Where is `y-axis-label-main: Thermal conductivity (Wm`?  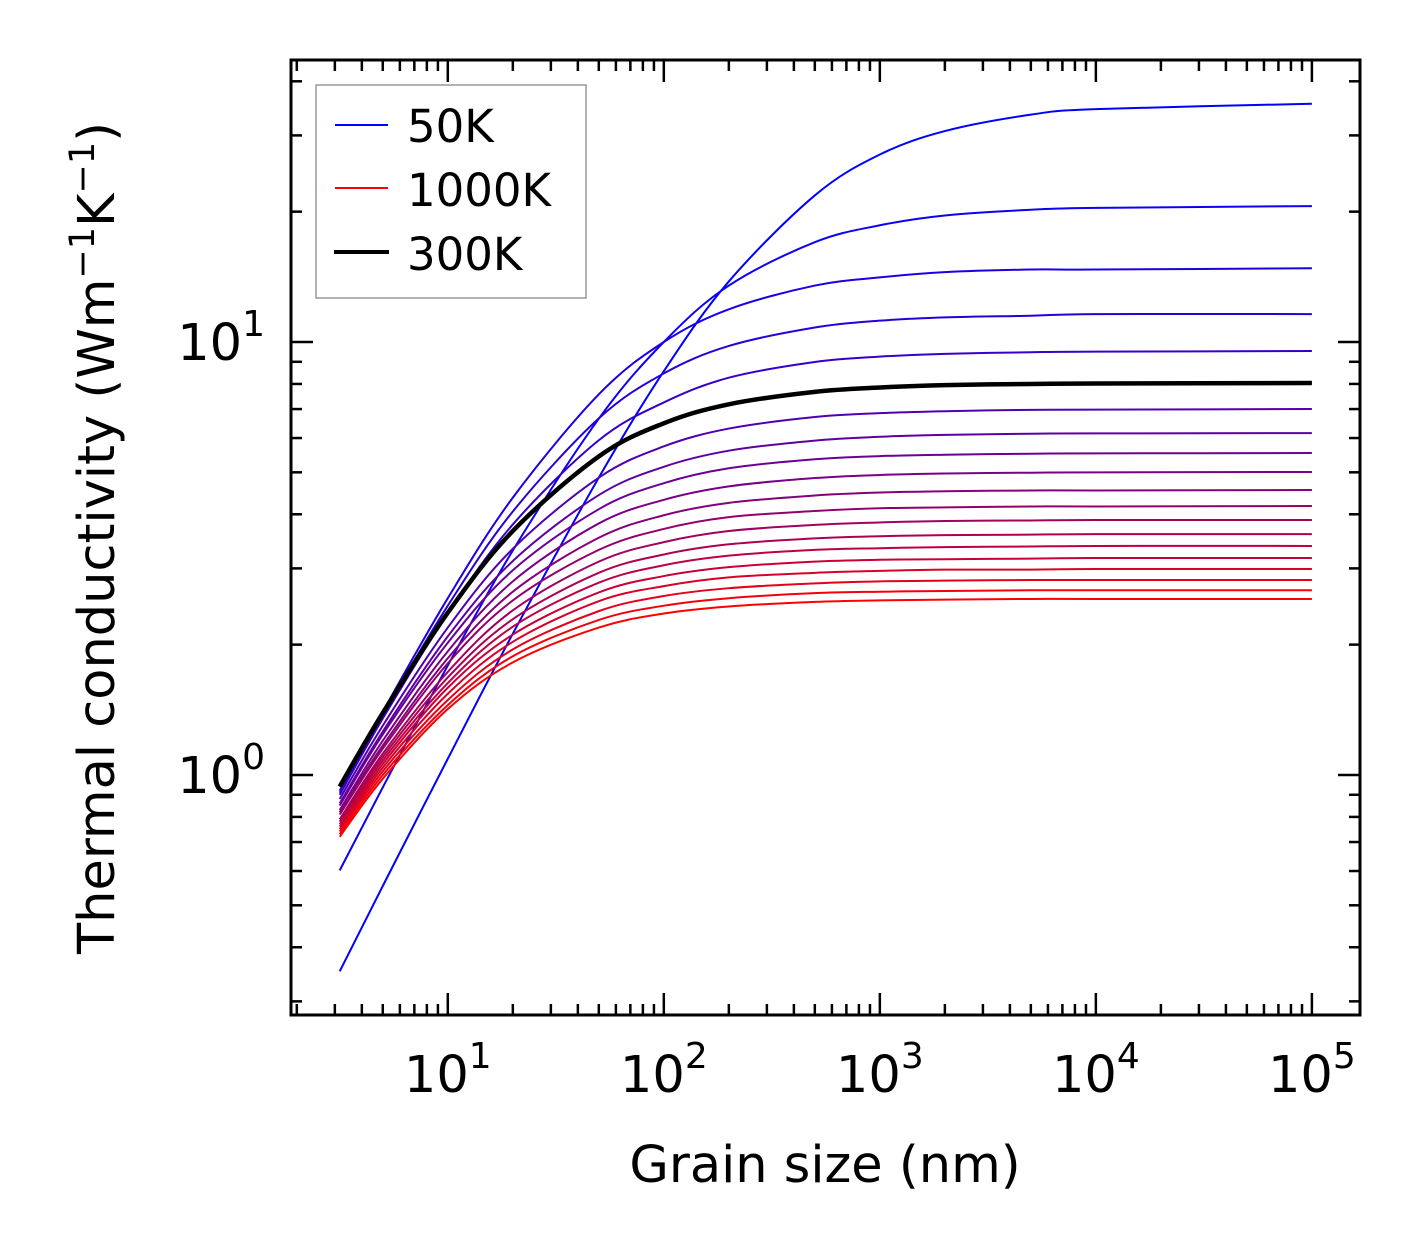 y-axis-label-main: Thermal conductivity (Wm is located at coordinates (97, 617).